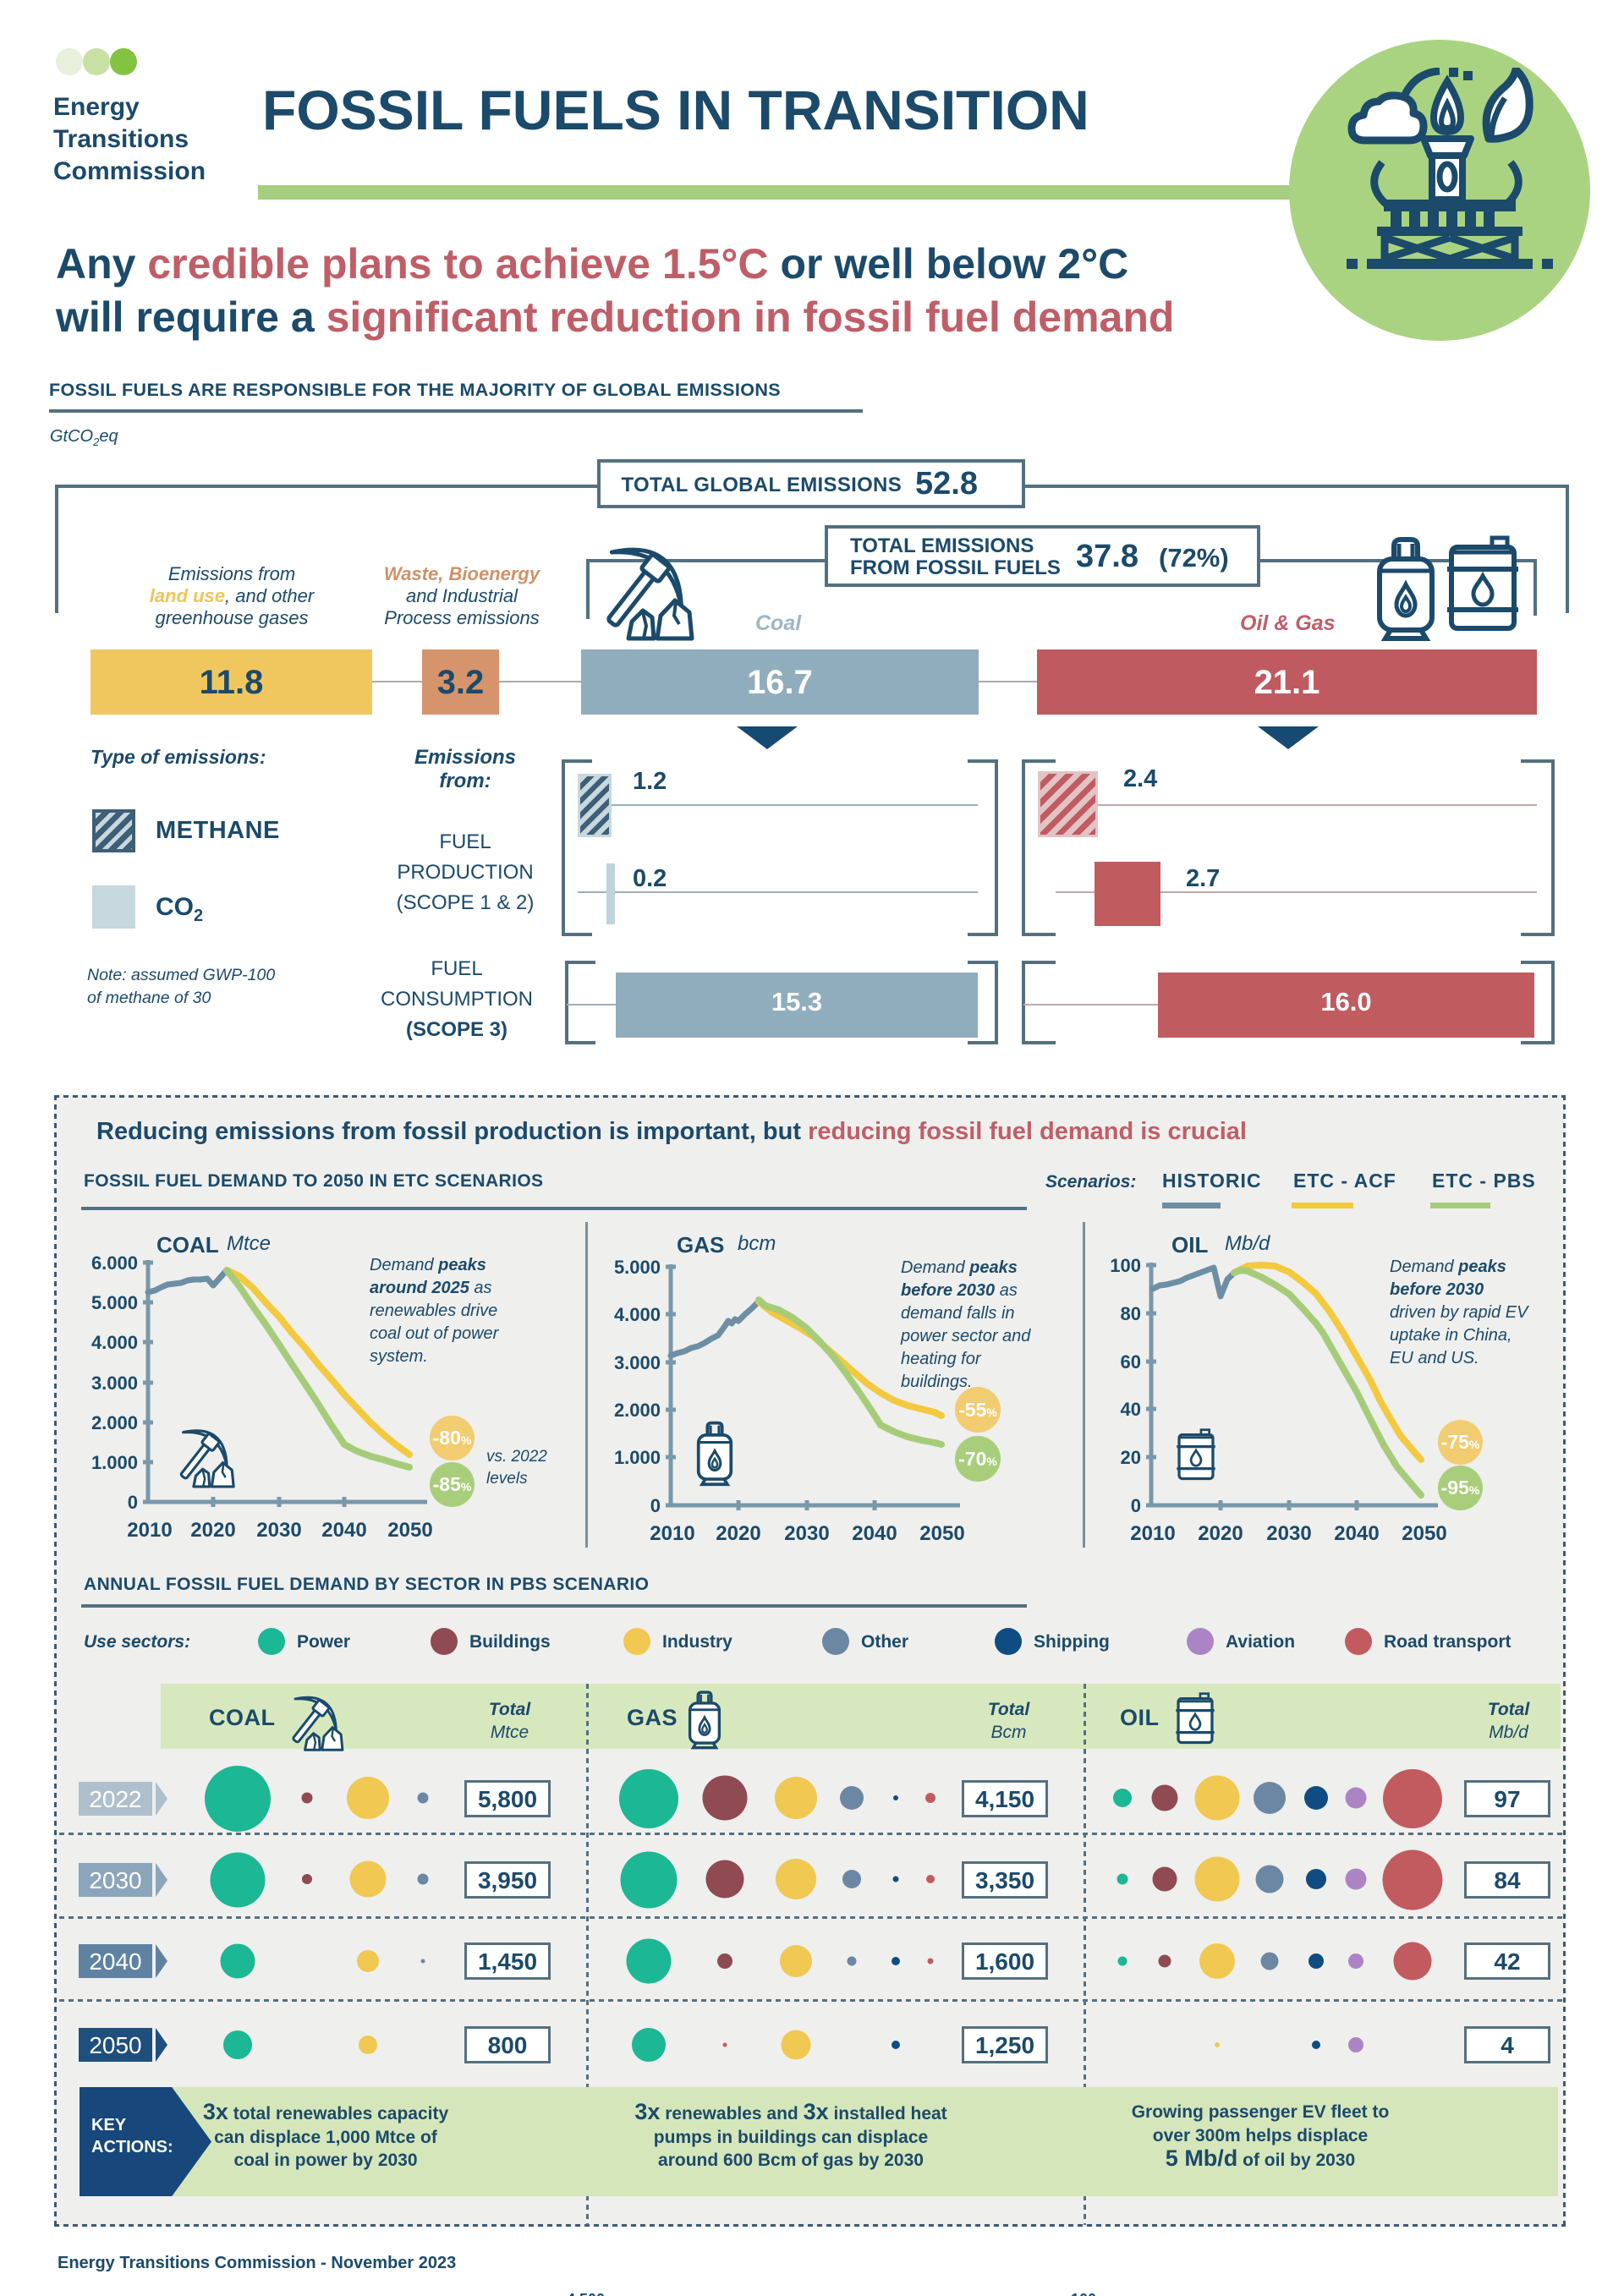 The width and height of the screenshot is (1624, 2296). Describe the element at coordinates (1131, 1409) in the screenshot. I see `svg-text: 40` at that location.